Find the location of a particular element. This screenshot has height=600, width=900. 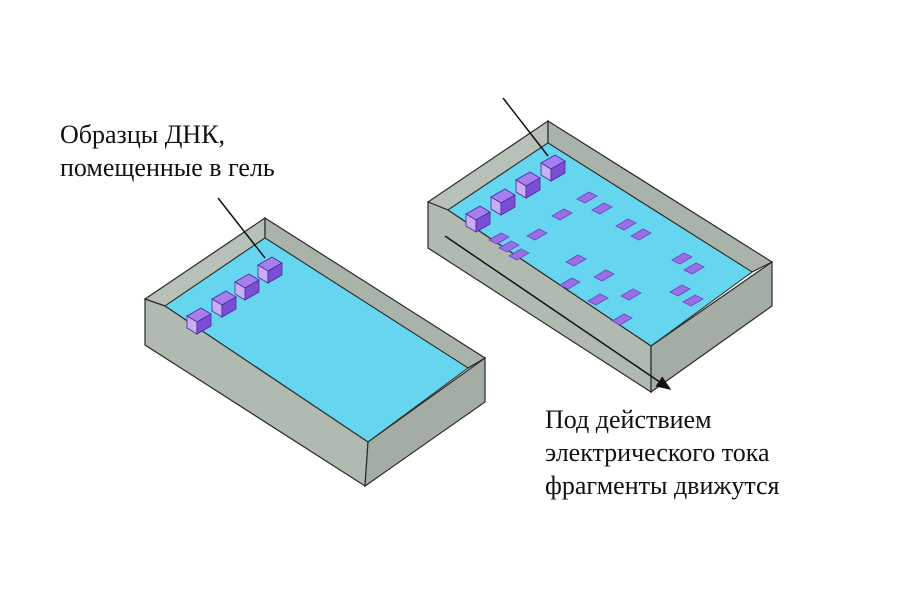

dna-bands is located at coordinates (596, 258).